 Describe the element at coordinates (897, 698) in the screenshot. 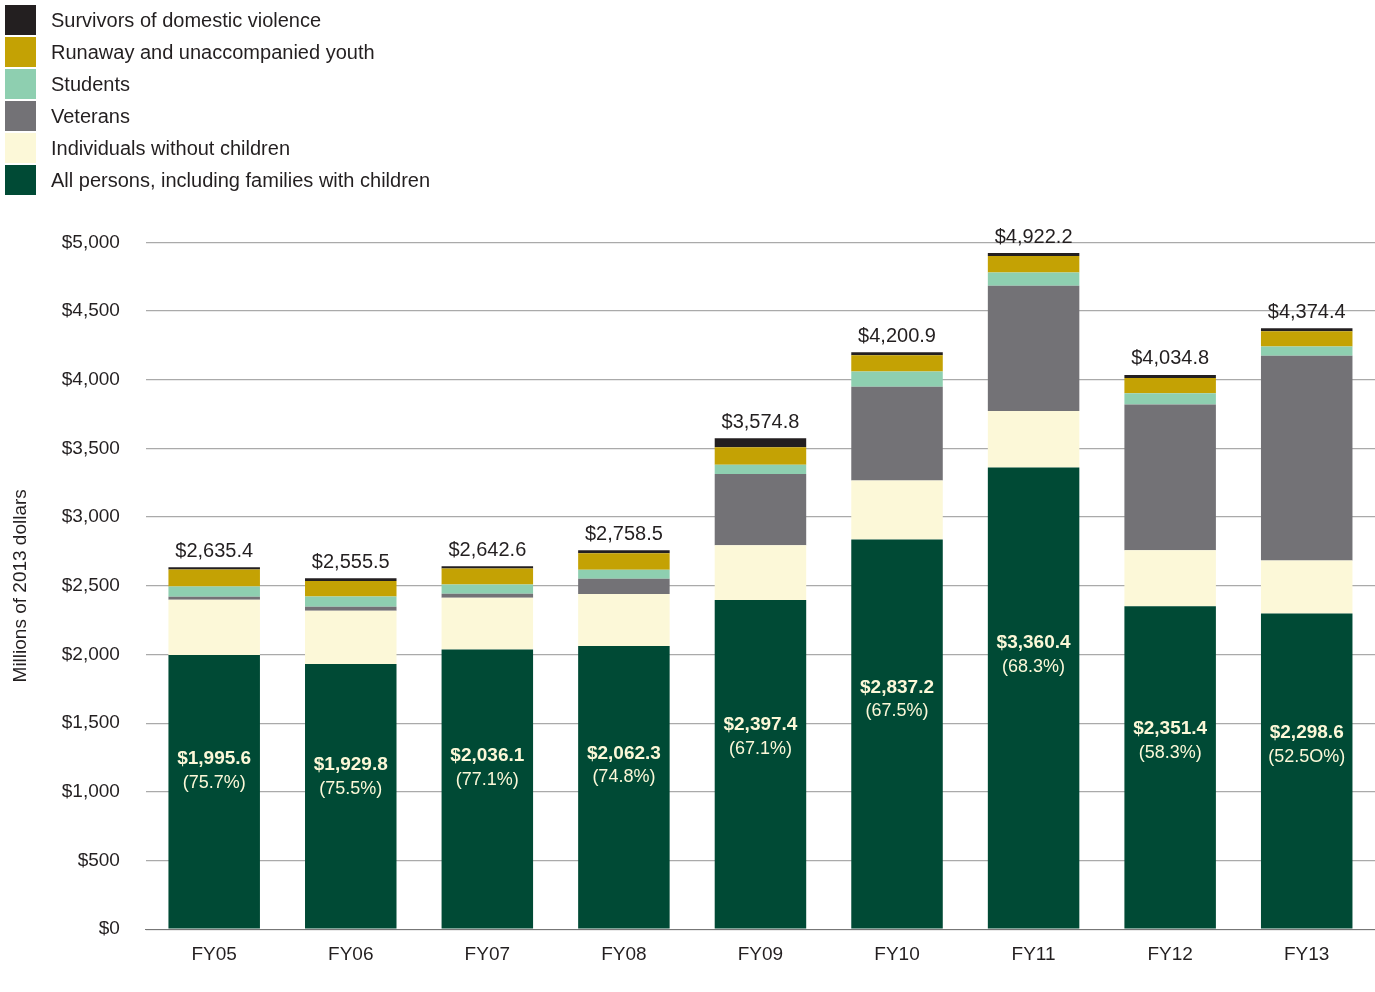

I see `data-label: $2,837.2 (67.5%)` at that location.